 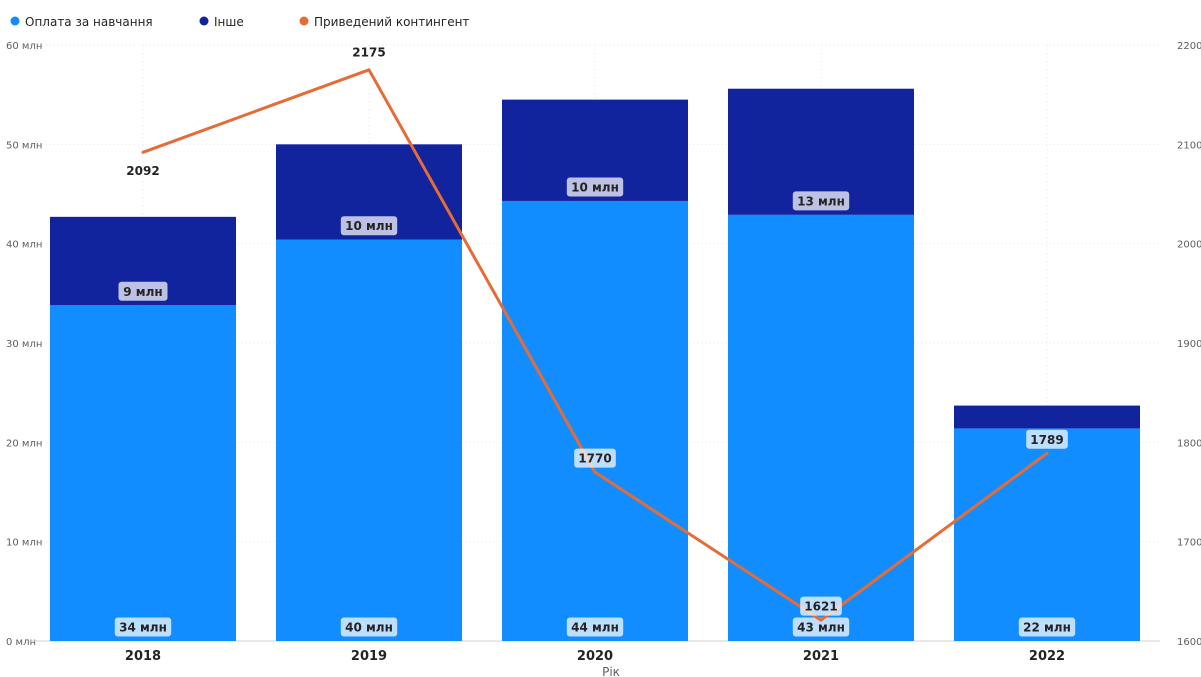 What do you see at coordinates (369, 656) in the screenshot?
I see `x-axis-tick-label: 2019` at bounding box center [369, 656].